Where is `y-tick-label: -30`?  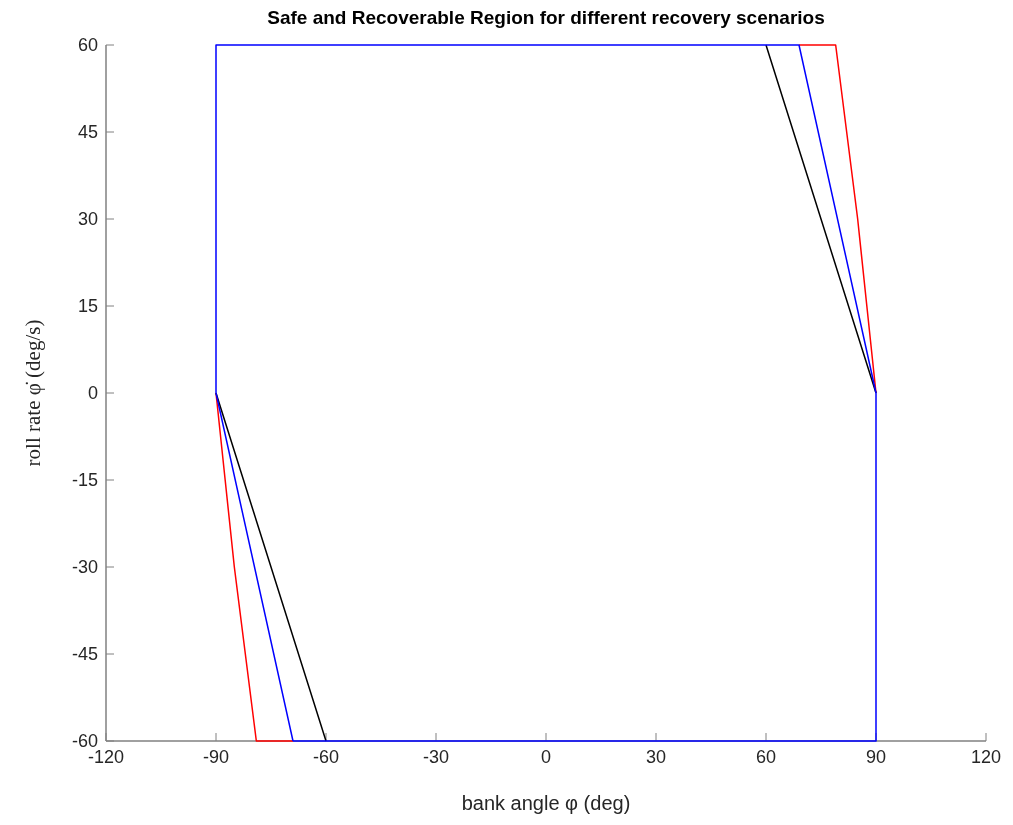 y-tick-label: -30 is located at coordinates (84, 567).